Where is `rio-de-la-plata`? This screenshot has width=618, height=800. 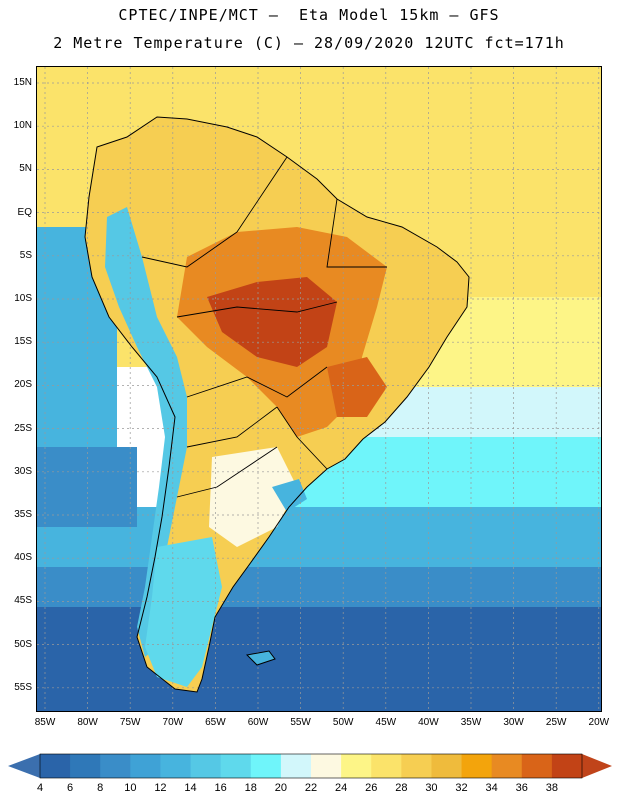 rio-de-la-plata is located at coordinates (289, 495).